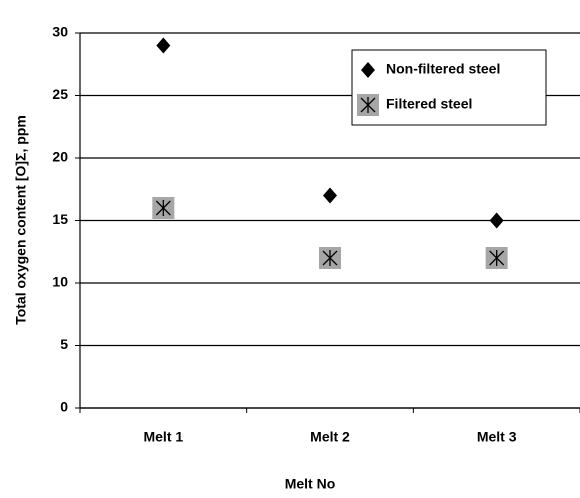 Image resolution: width=580 pixels, height=498 pixels. I want to click on y-tick-label: 0, so click(64, 407).